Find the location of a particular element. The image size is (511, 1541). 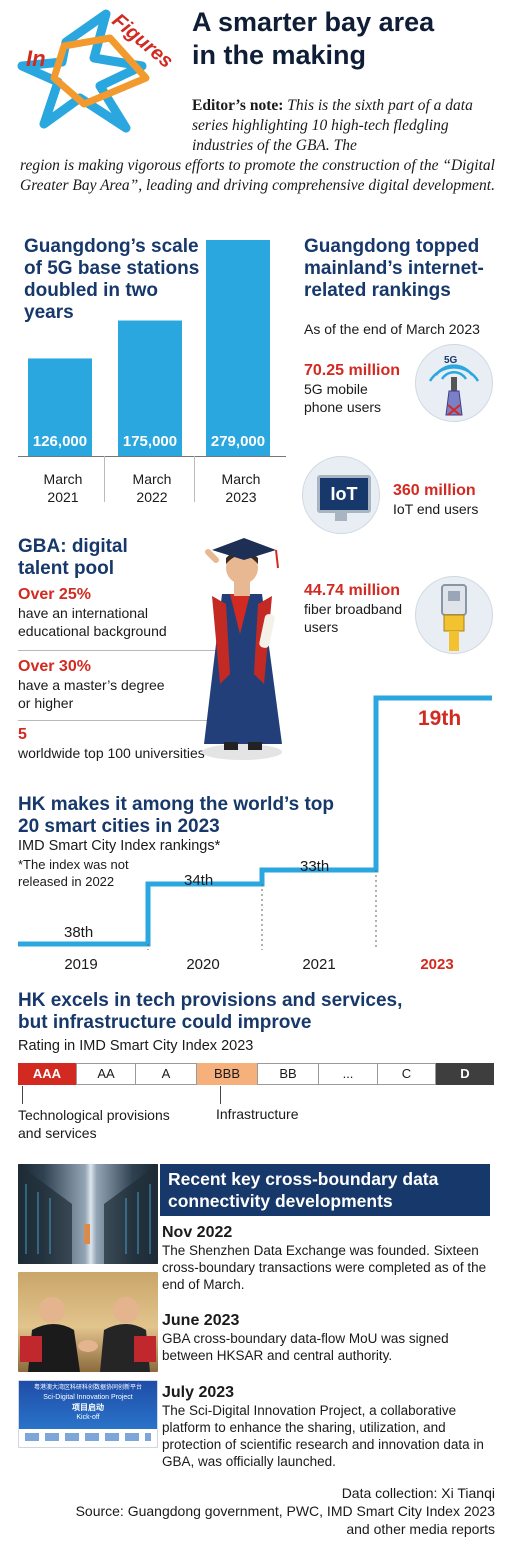

graduate-illustration is located at coordinates (245, 644).